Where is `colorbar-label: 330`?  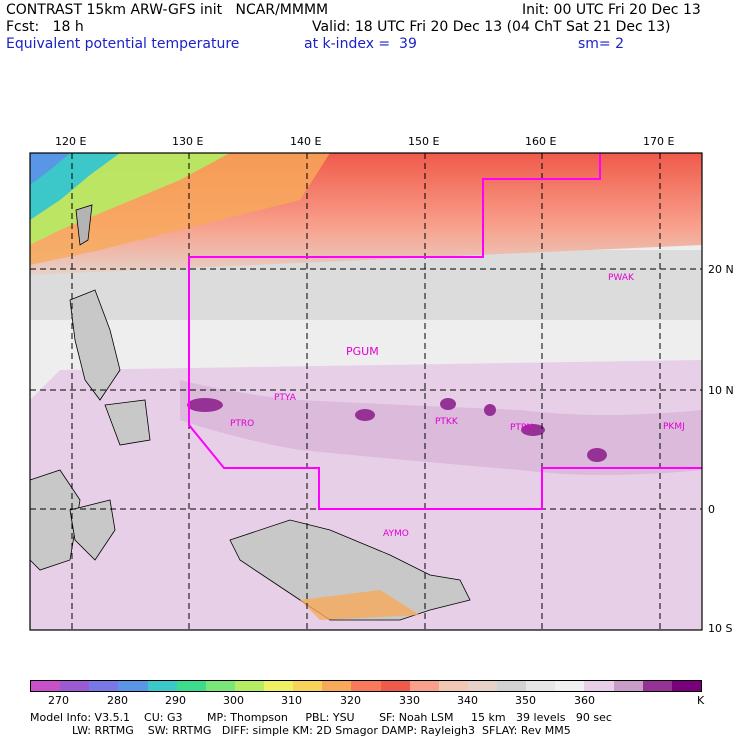
colorbar-label: 330 is located at coordinates (409, 700).